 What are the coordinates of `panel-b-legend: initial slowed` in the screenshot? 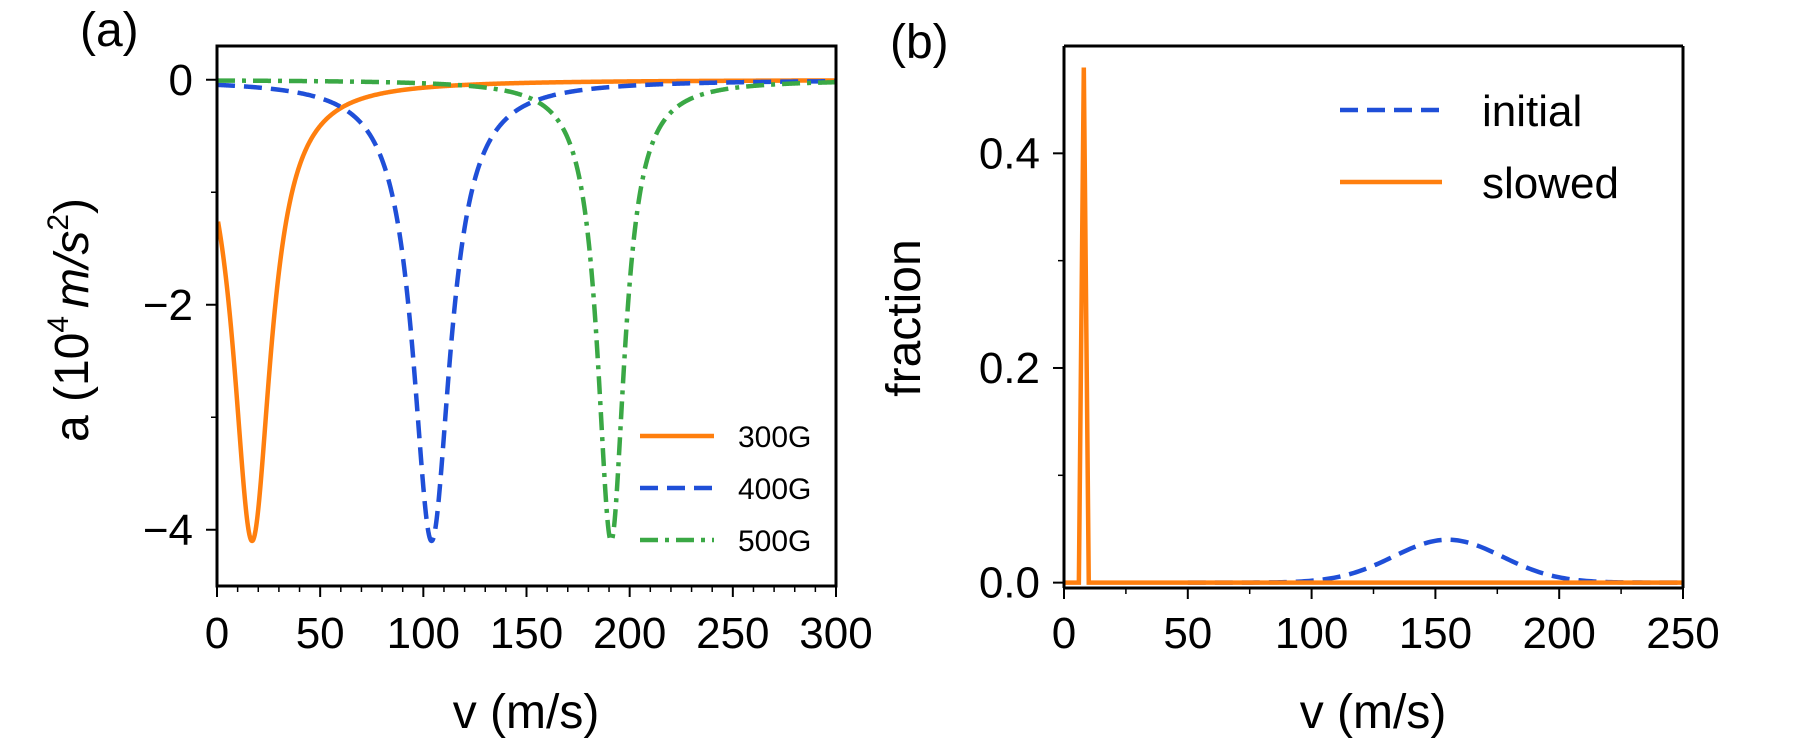 It's located at (1479, 147).